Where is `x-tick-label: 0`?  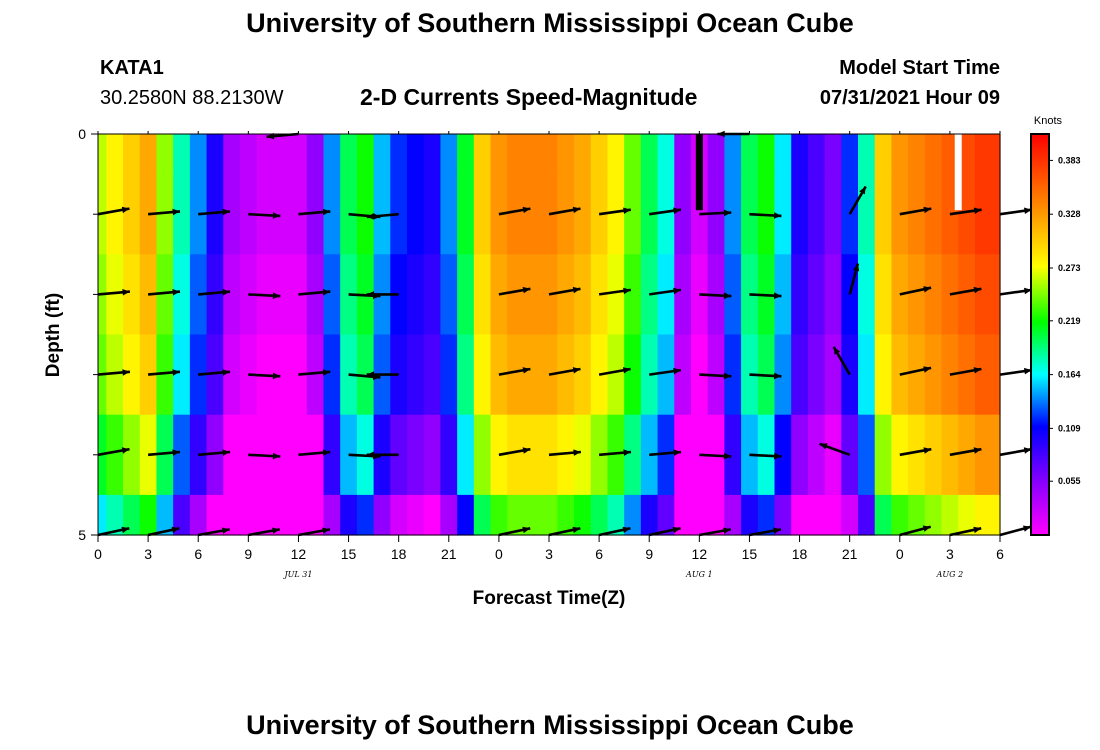 x-tick-label: 0 is located at coordinates (900, 554).